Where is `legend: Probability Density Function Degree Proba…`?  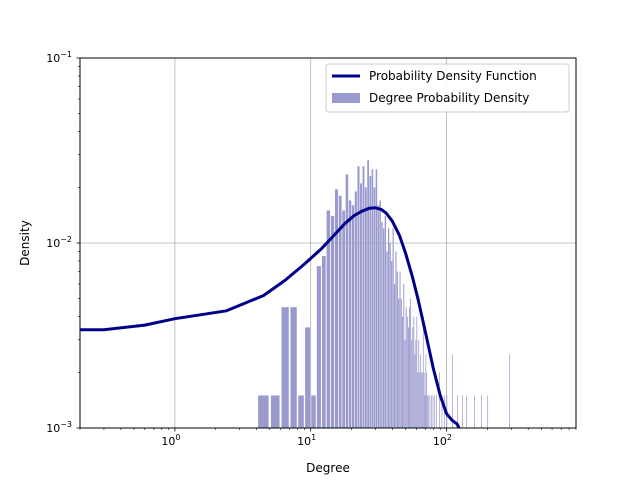
legend: Probability Density Function Degree Proba… is located at coordinates (447, 88).